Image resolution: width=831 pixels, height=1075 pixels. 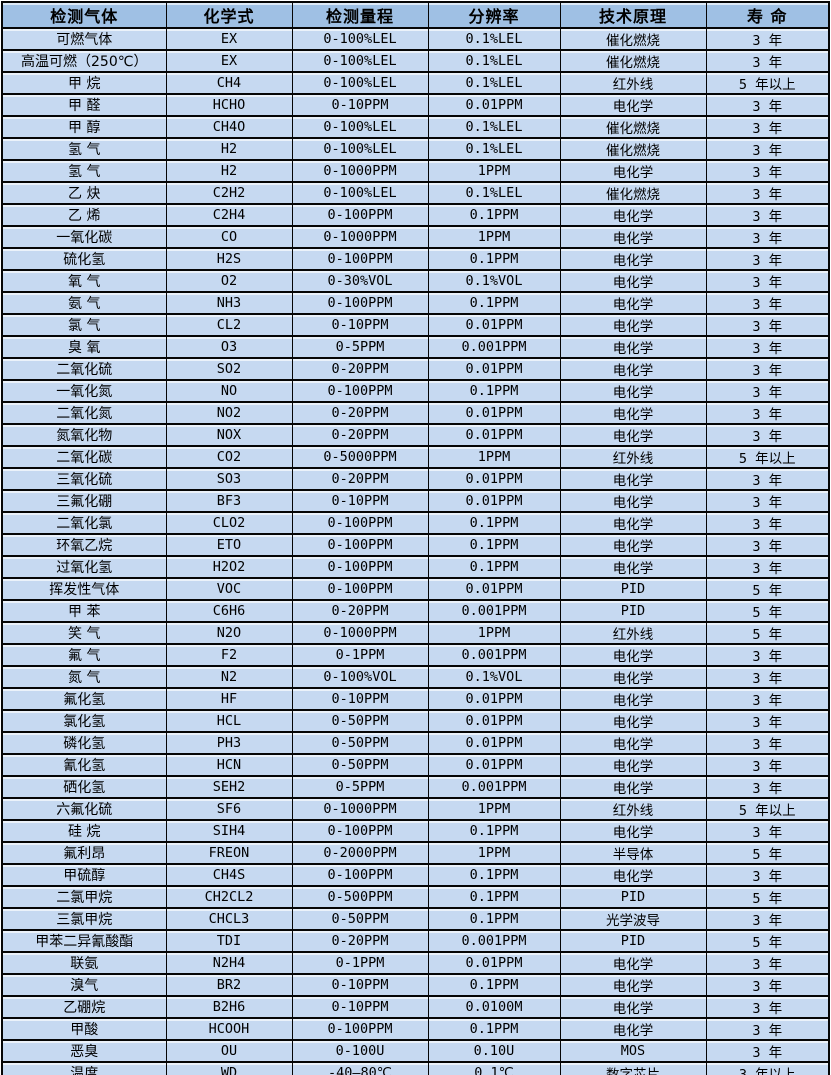 I want to click on cell-formula: CH4, so click(x=229, y=83).